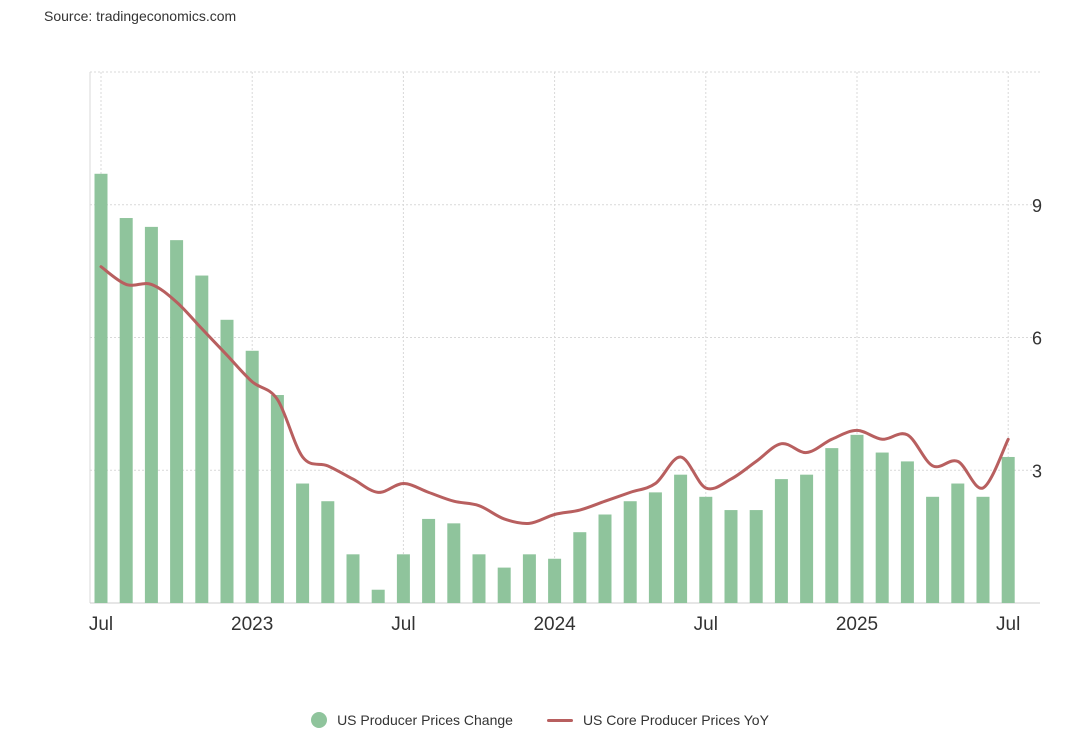 This screenshot has width=1080, height=738. What do you see at coordinates (1037, 471) in the screenshot?
I see `y-tick-label: 3` at bounding box center [1037, 471].